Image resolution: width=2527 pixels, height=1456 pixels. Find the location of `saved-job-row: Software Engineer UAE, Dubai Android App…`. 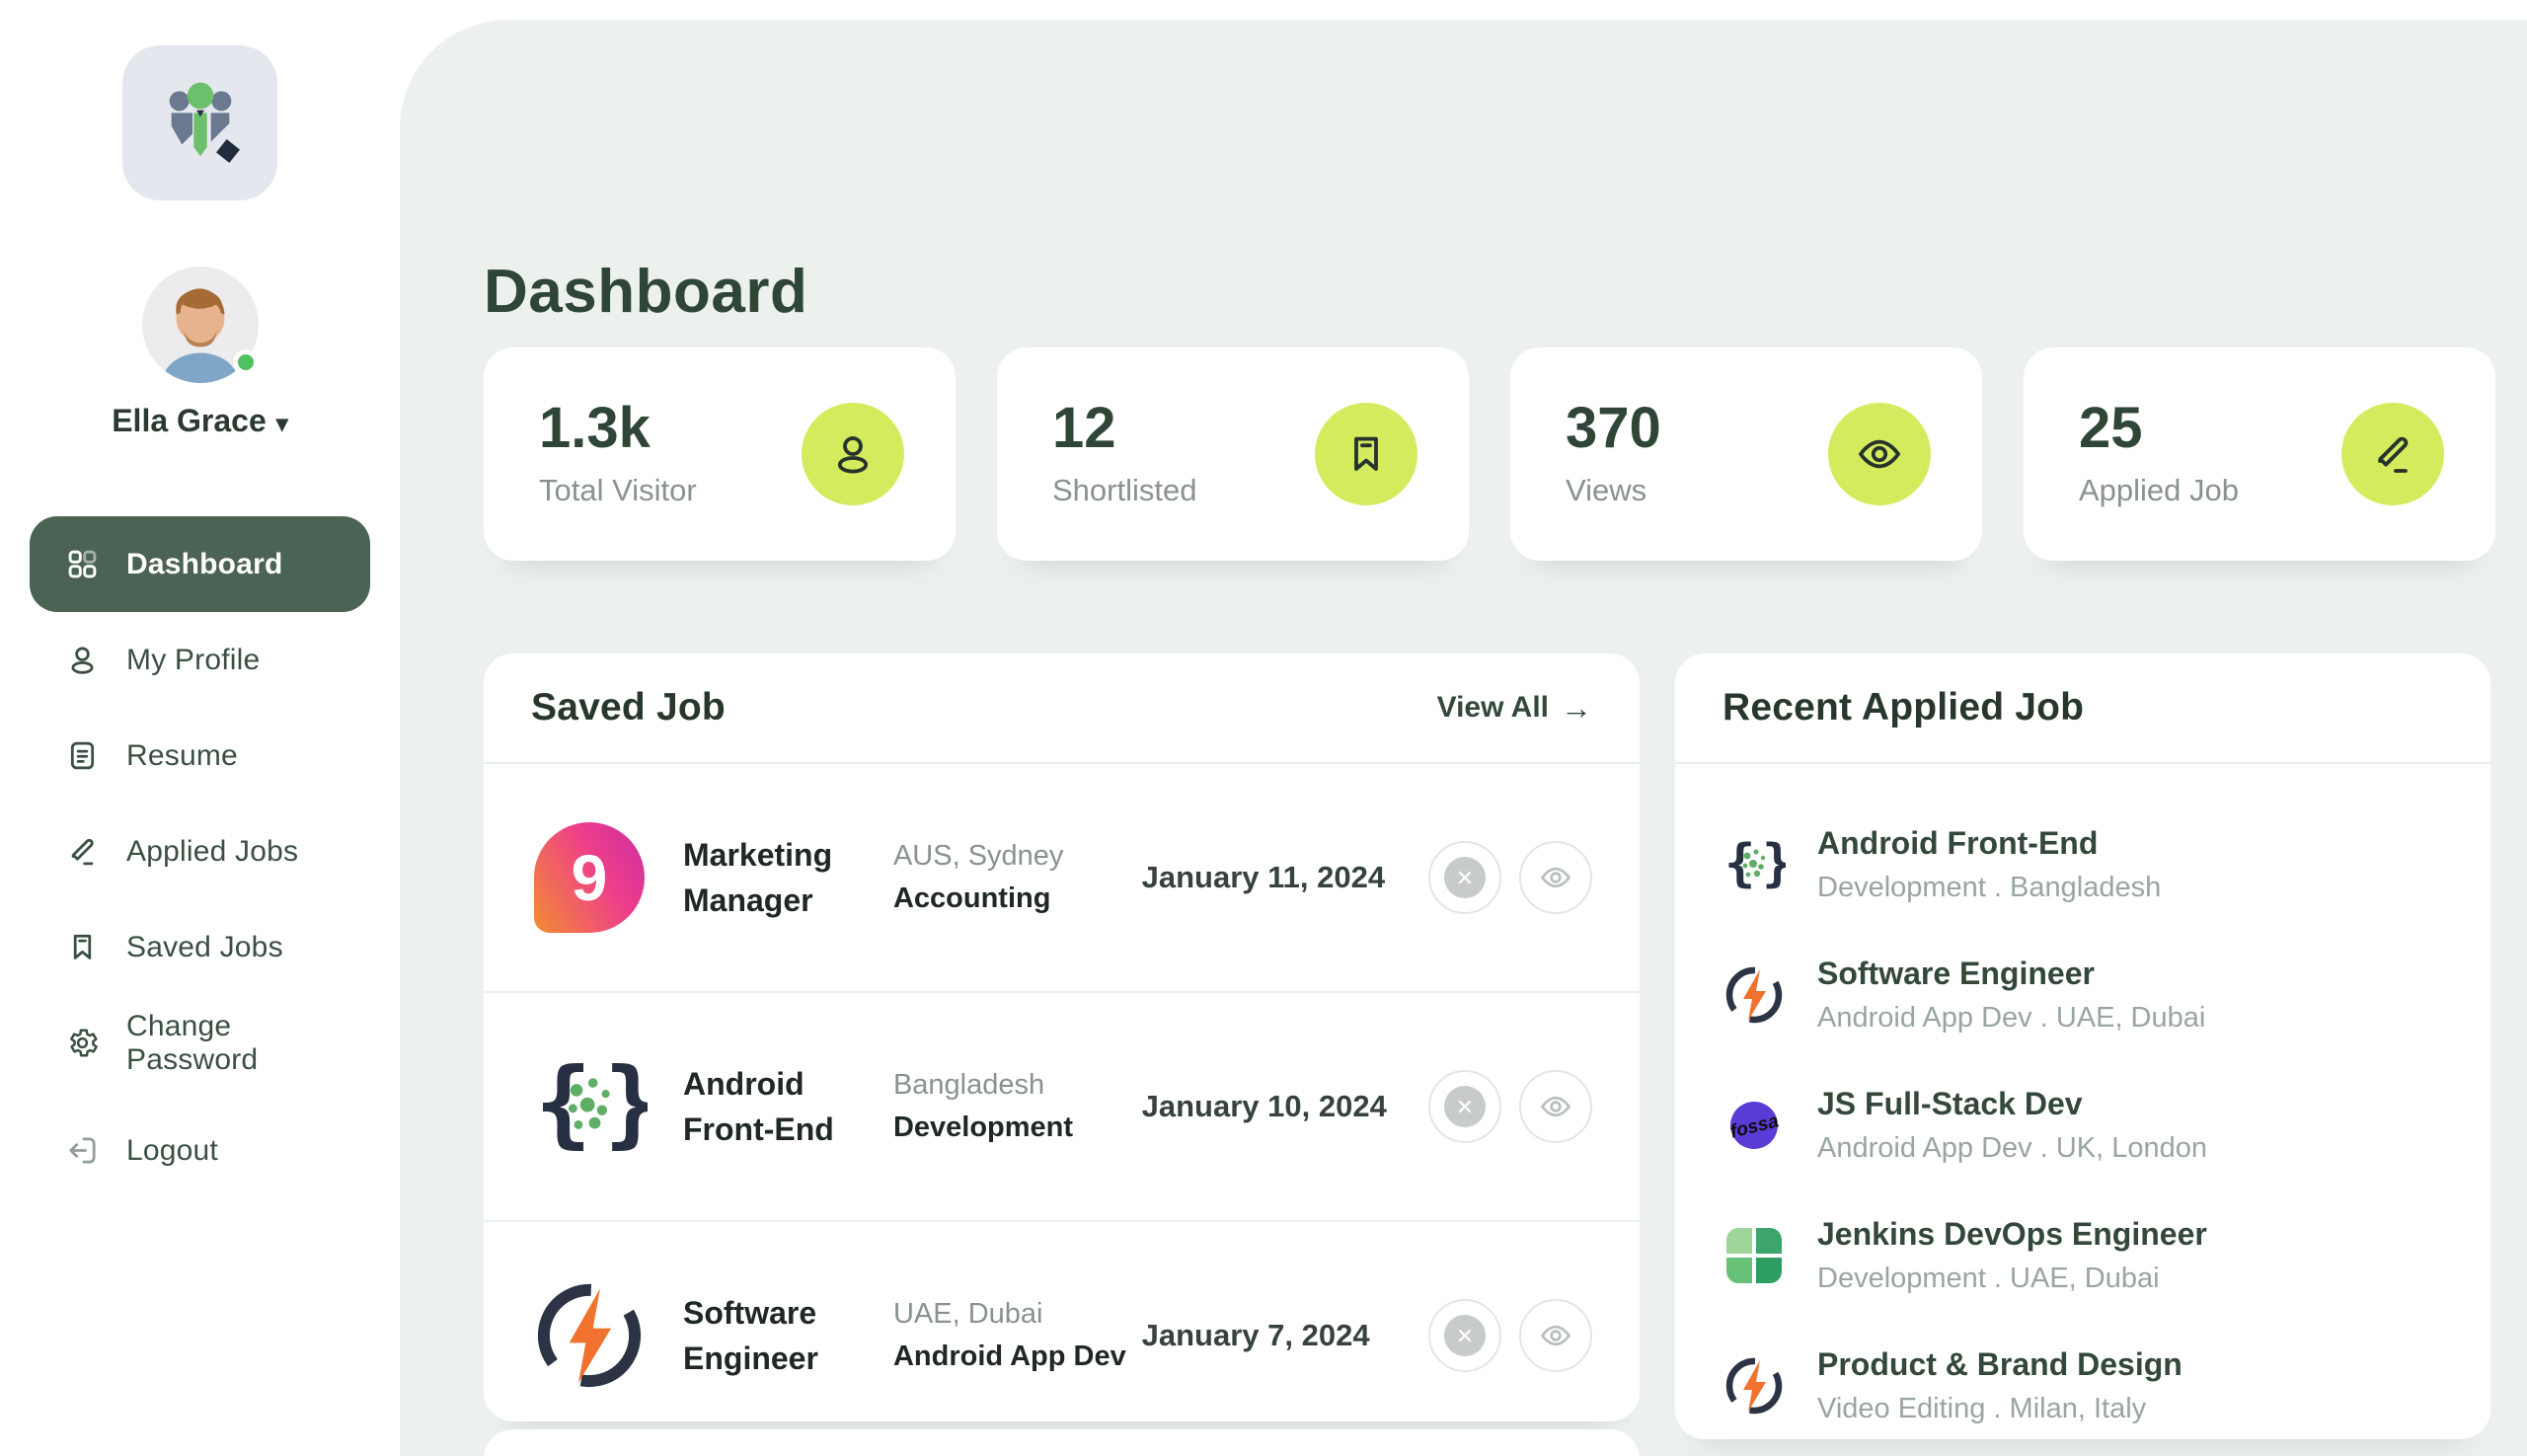

saved-job-row: Software Engineer UAE, Dubai Android App… is located at coordinates (1062, 1335).